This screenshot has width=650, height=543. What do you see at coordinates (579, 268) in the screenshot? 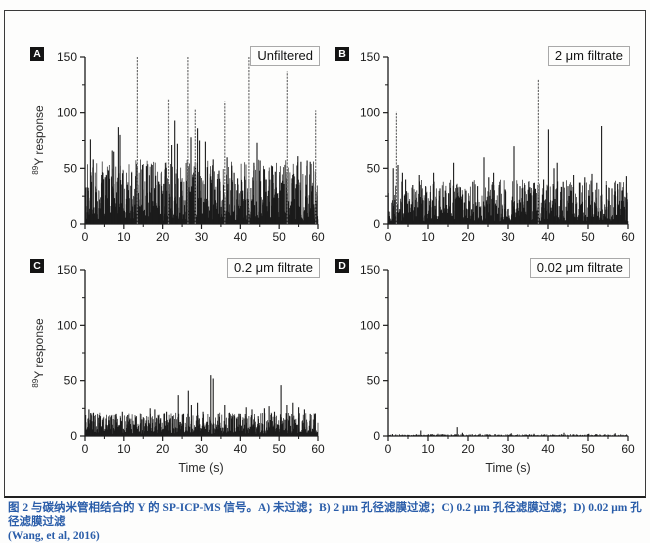
I see `panel-d-legend: 0.02 μm filtrate` at bounding box center [579, 268].